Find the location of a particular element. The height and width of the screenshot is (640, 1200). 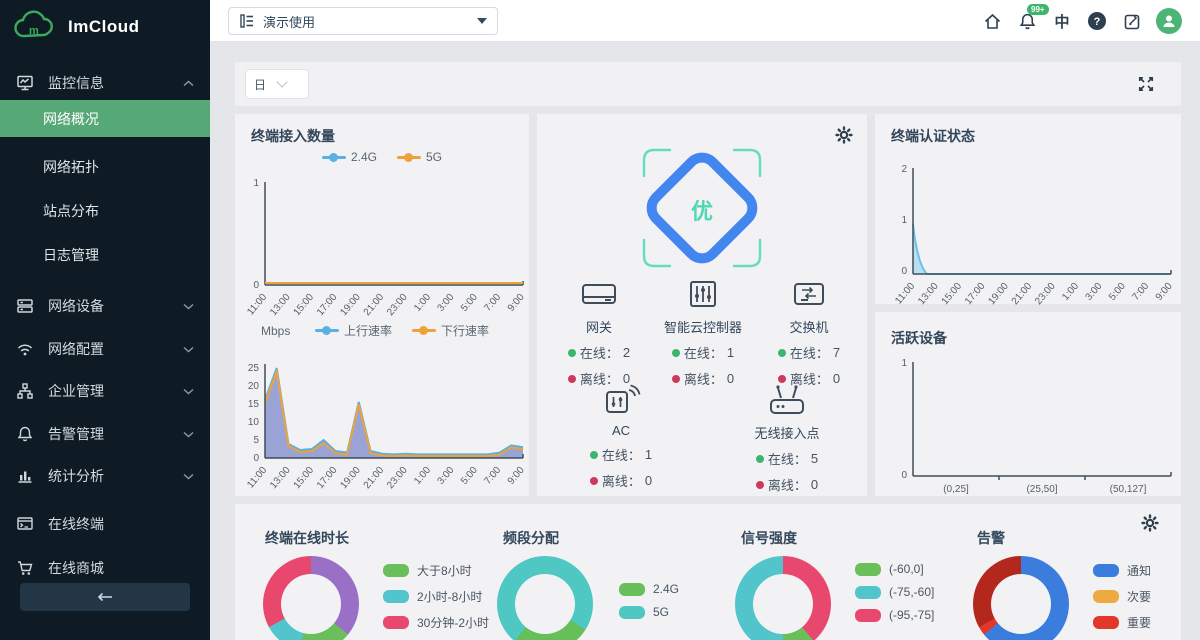

period-select: 日 is located at coordinates (277, 84).